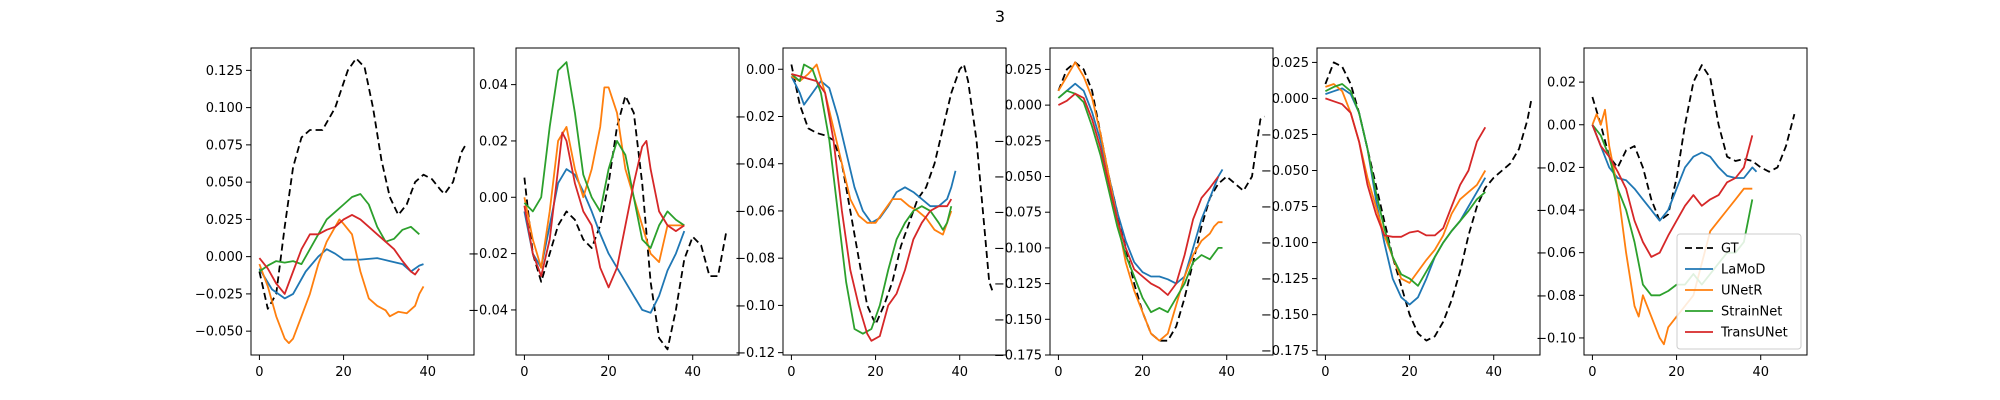 The image size is (2000, 400). What do you see at coordinates (755, 353) in the screenshot?
I see `y-tick-label: −0.12` at bounding box center [755, 353].